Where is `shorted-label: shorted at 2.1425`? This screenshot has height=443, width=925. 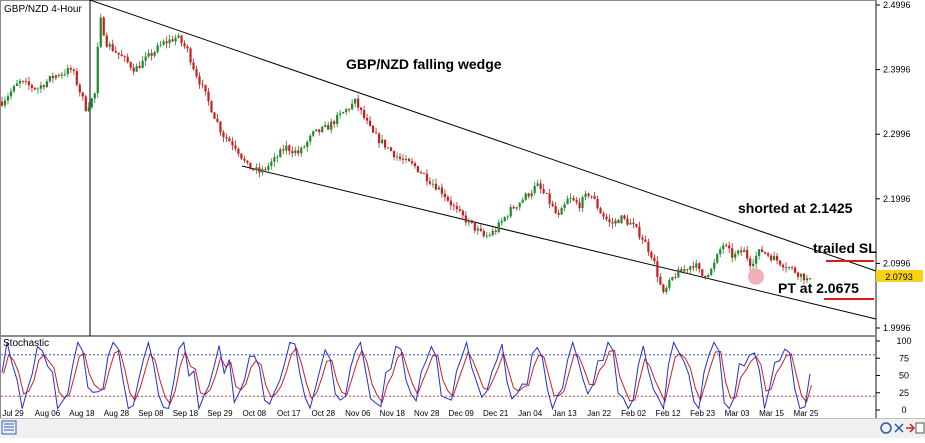
shorted-label: shorted at 2.1425 is located at coordinates (795, 208).